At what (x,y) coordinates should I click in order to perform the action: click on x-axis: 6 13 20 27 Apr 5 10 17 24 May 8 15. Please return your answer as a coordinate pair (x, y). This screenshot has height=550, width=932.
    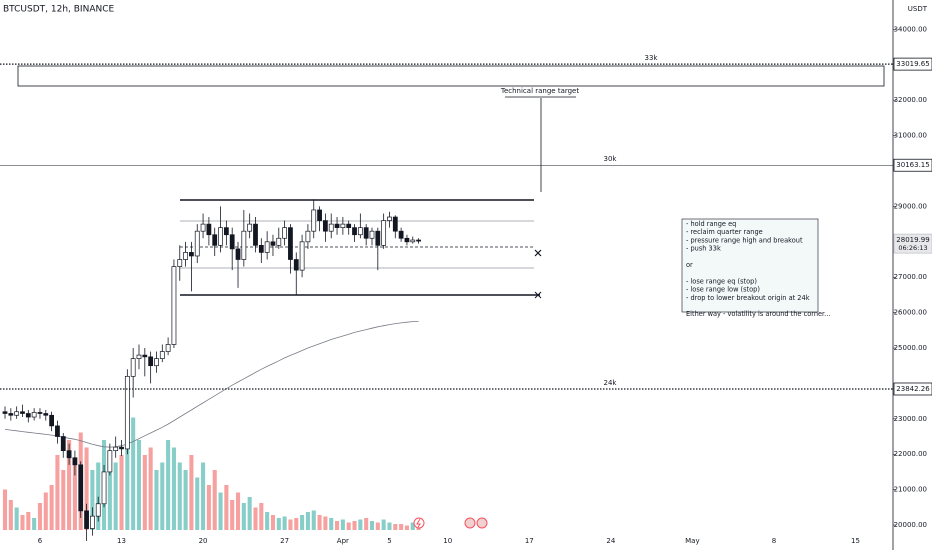
    Looking at the image, I should click on (449, 541).